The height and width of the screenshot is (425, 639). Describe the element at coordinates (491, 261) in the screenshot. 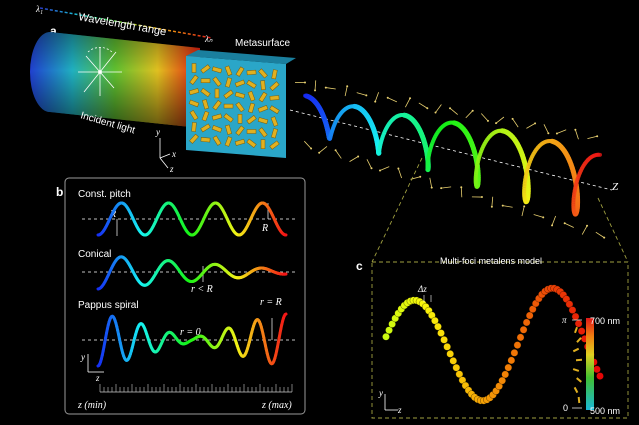

I see `panel-c-title: Multi-foci metalens model` at that location.